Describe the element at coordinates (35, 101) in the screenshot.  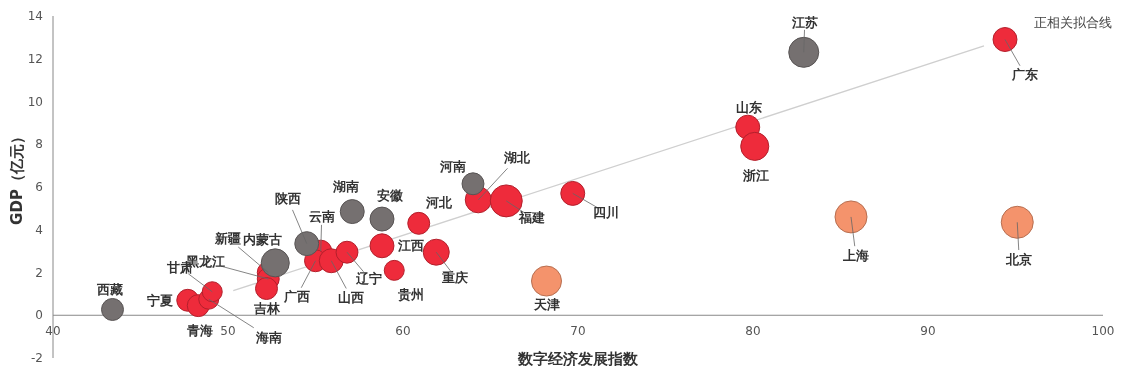
I see `y-tick-label: 10` at that location.